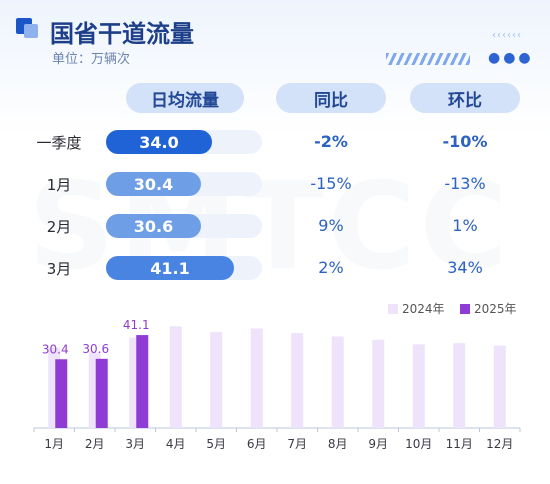 The height and width of the screenshot is (484, 550). I want to click on yoy-value: 2%, so click(331, 267).